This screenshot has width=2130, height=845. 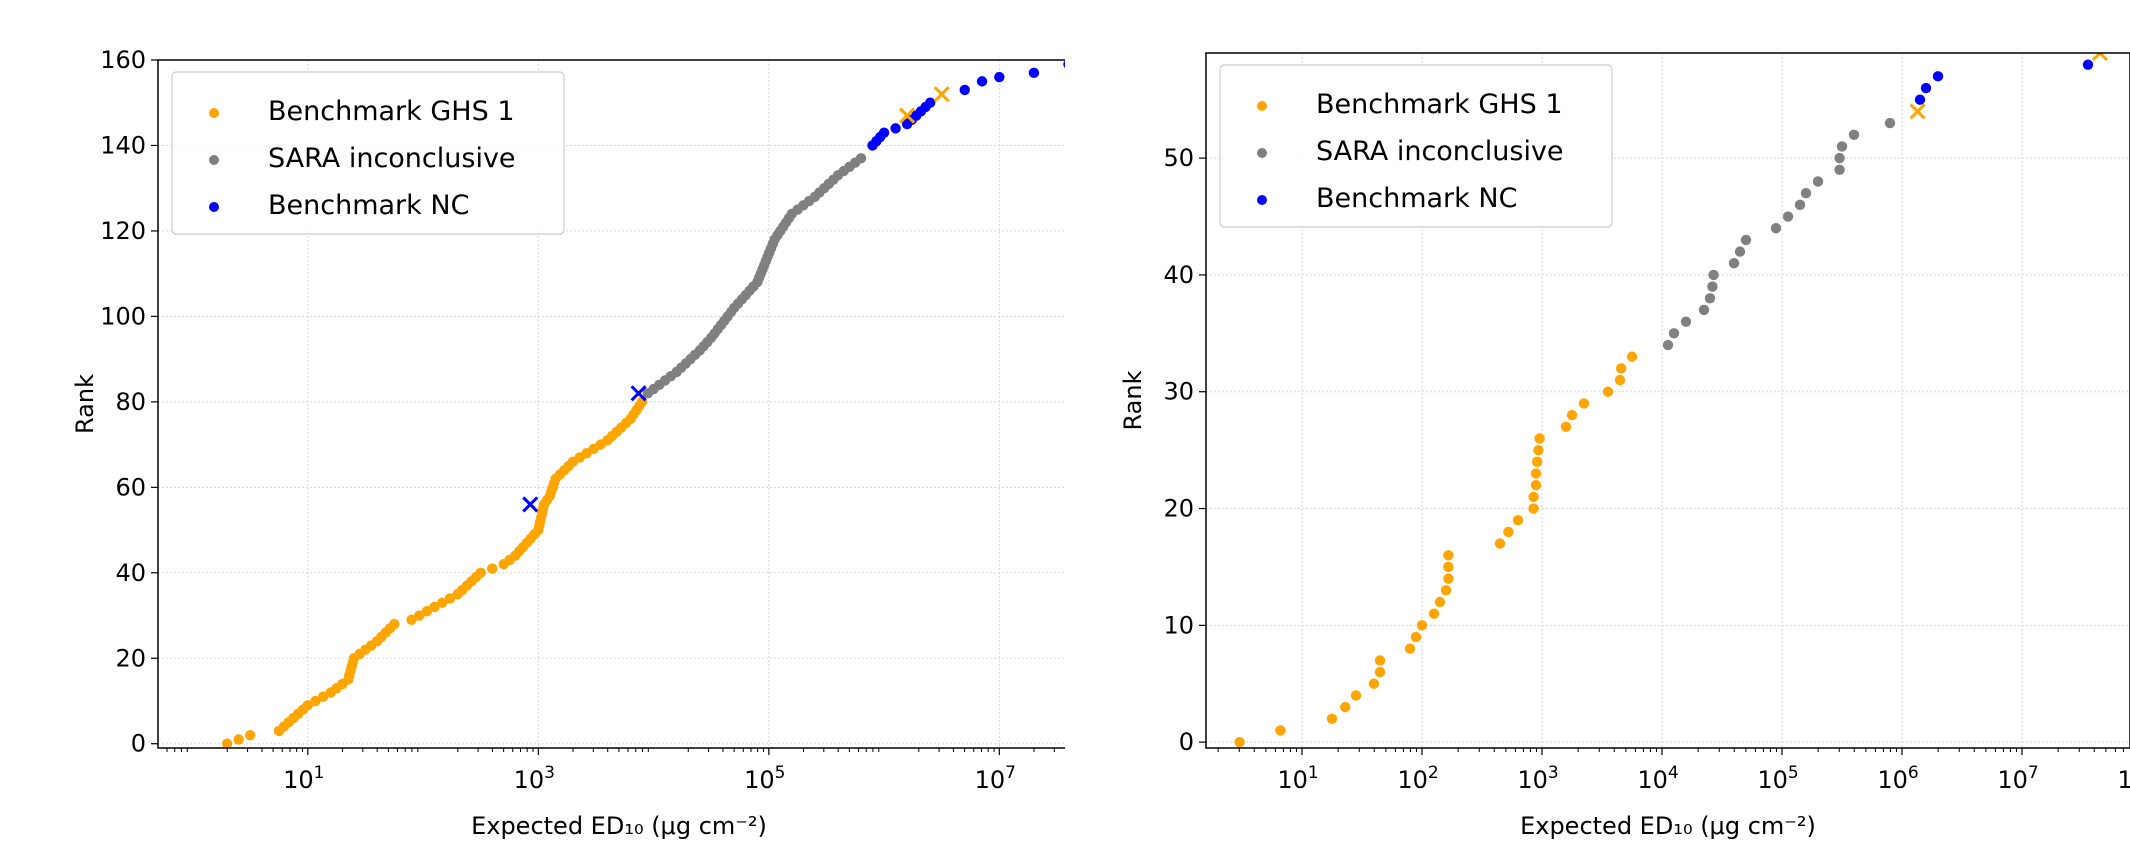 I want to click on left-tick-label-y: 140, so click(x=123, y=145).